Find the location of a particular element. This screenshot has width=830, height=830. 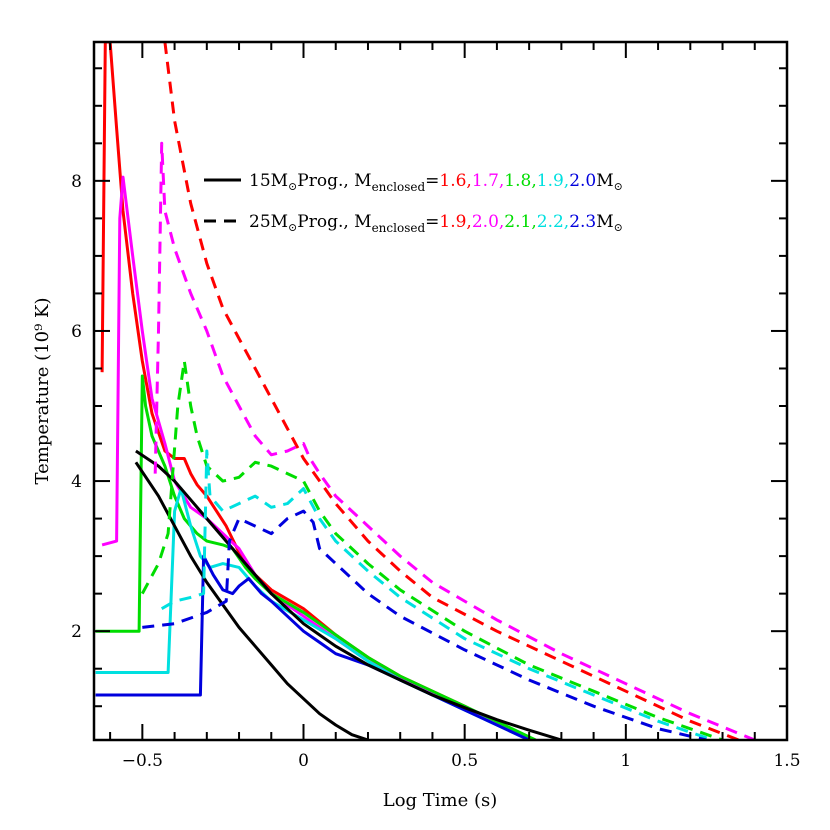

x-tick-label: 0 is located at coordinates (303, 761).